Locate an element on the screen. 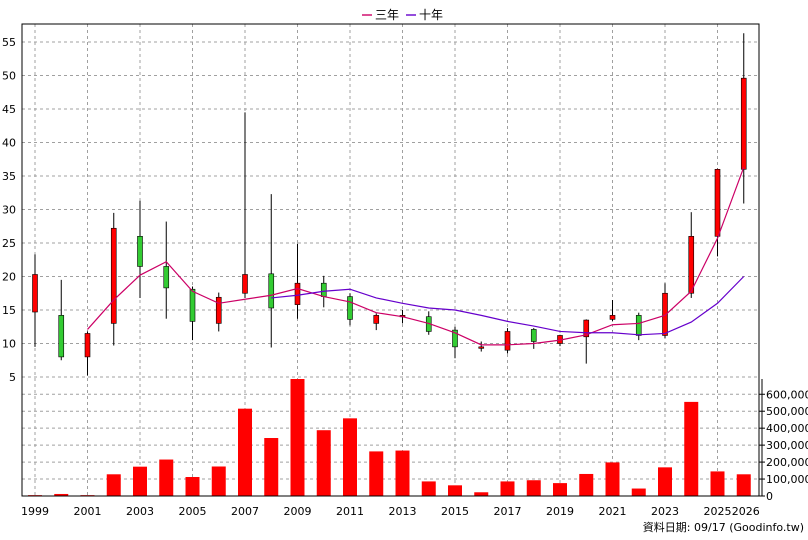 The width and height of the screenshot is (808, 540). x-tick-label: 2003 is located at coordinates (140, 511).